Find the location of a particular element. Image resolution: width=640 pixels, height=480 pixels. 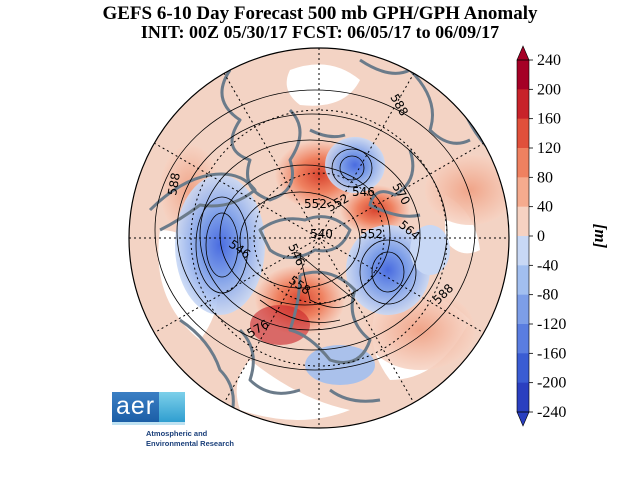

colorbar-tick-label: 40 is located at coordinates (545, 207).